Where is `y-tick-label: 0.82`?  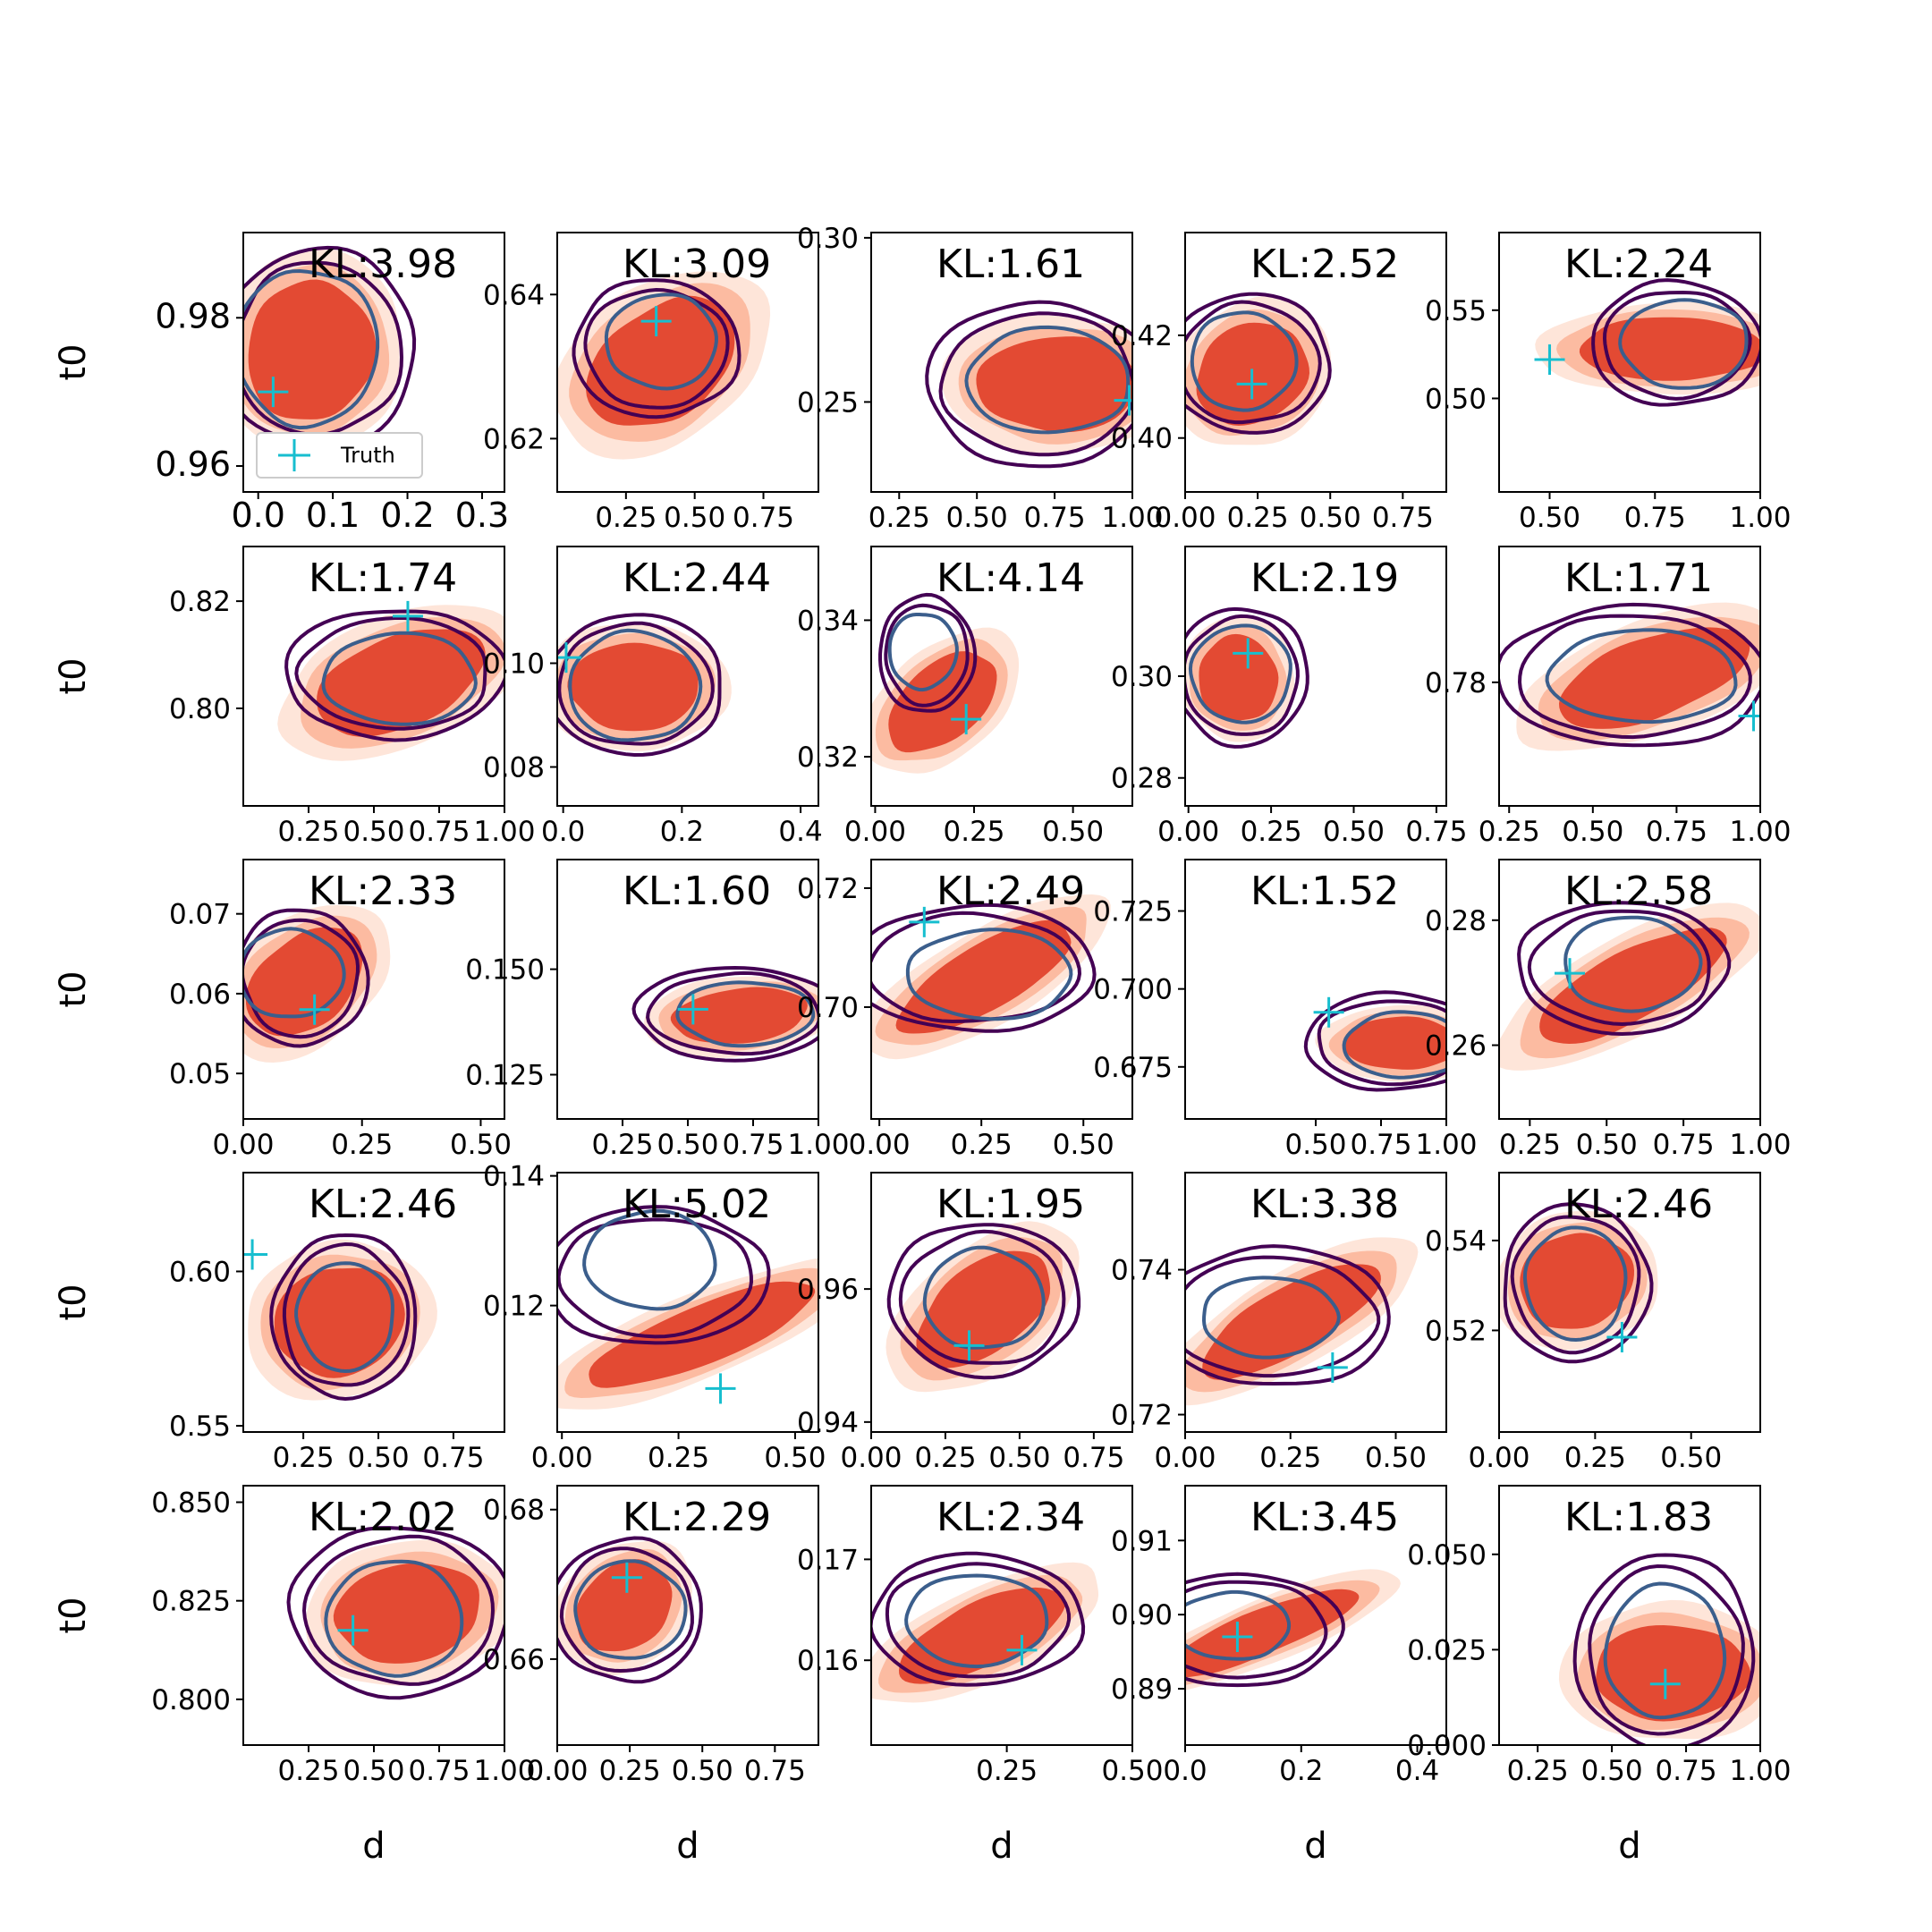
y-tick-label: 0.82 is located at coordinates (200, 602).